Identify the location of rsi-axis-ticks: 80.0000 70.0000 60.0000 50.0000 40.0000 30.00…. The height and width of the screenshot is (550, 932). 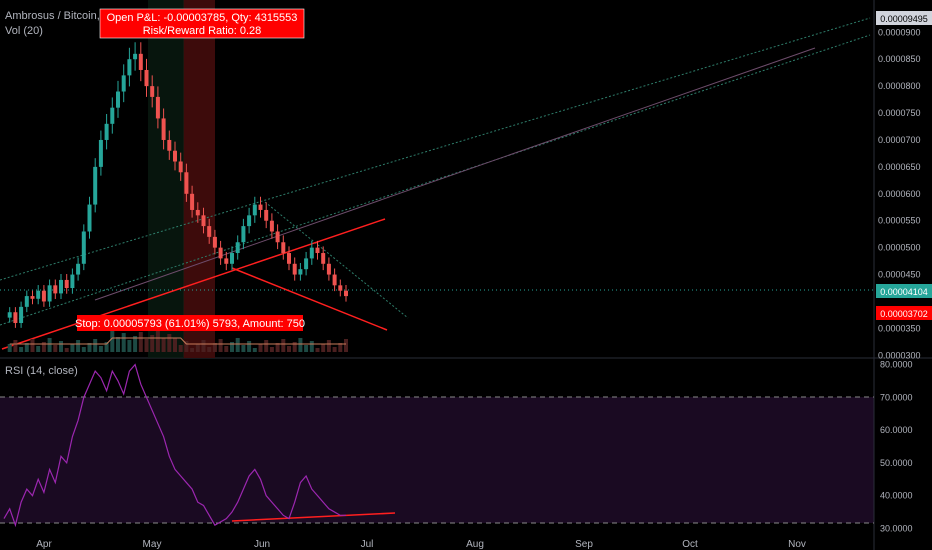
(896, 447).